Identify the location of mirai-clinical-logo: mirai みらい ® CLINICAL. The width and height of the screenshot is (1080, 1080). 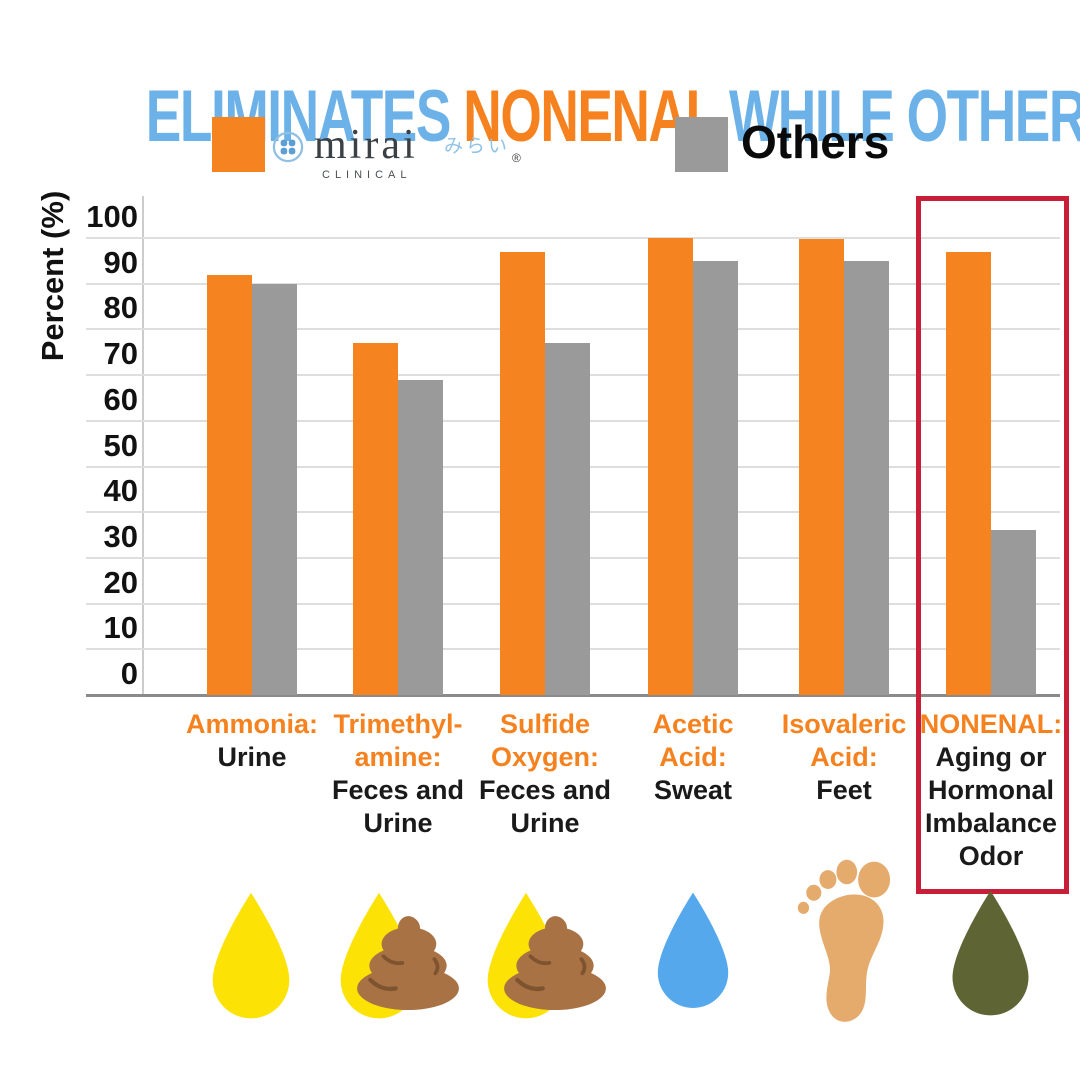
(396, 152).